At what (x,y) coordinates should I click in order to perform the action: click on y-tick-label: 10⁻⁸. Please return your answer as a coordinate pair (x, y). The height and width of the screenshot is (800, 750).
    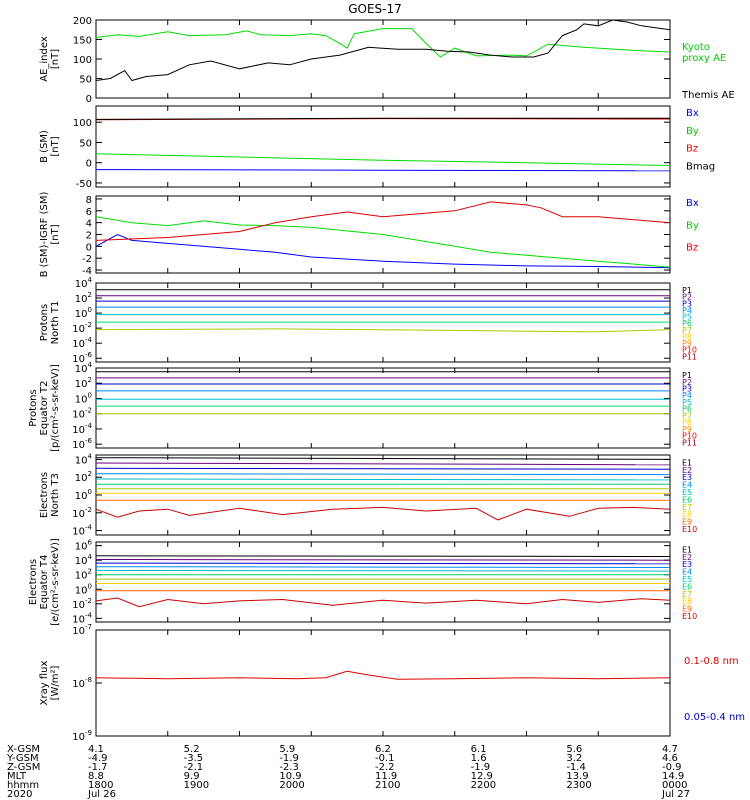
    Looking at the image, I should click on (82, 683).